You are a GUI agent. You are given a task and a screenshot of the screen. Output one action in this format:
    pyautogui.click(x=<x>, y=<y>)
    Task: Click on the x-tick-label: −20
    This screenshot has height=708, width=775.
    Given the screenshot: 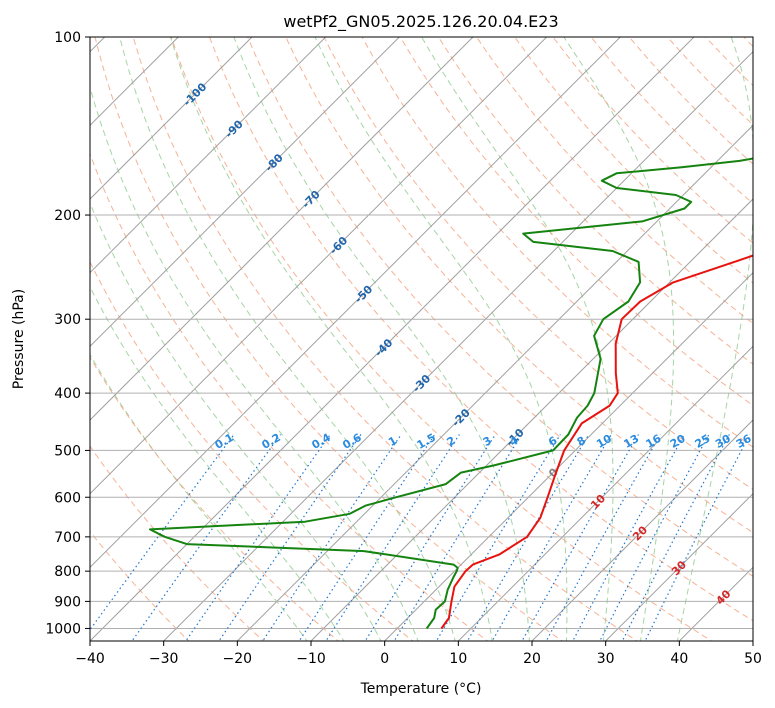 What is the action you would take?
    pyautogui.click(x=238, y=659)
    